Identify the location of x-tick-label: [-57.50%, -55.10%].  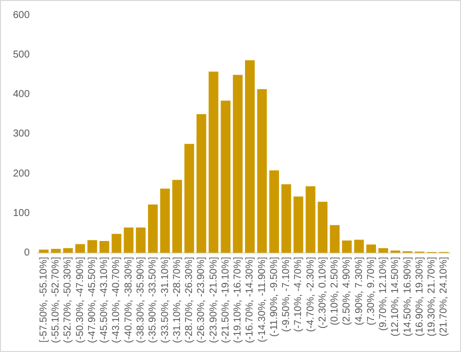
(44, 299).